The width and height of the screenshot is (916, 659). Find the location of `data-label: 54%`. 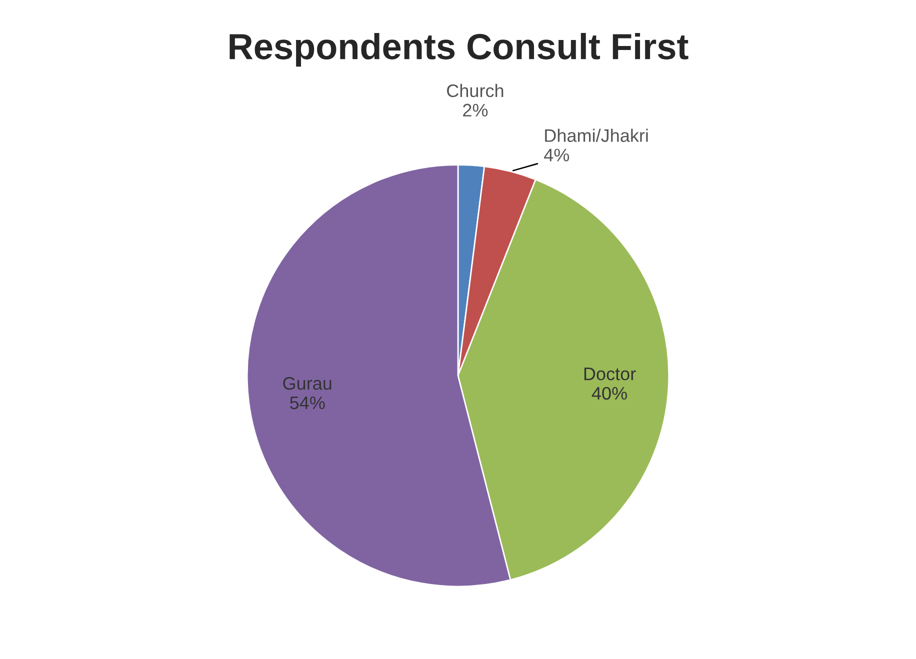

data-label: 54% is located at coordinates (307, 403).